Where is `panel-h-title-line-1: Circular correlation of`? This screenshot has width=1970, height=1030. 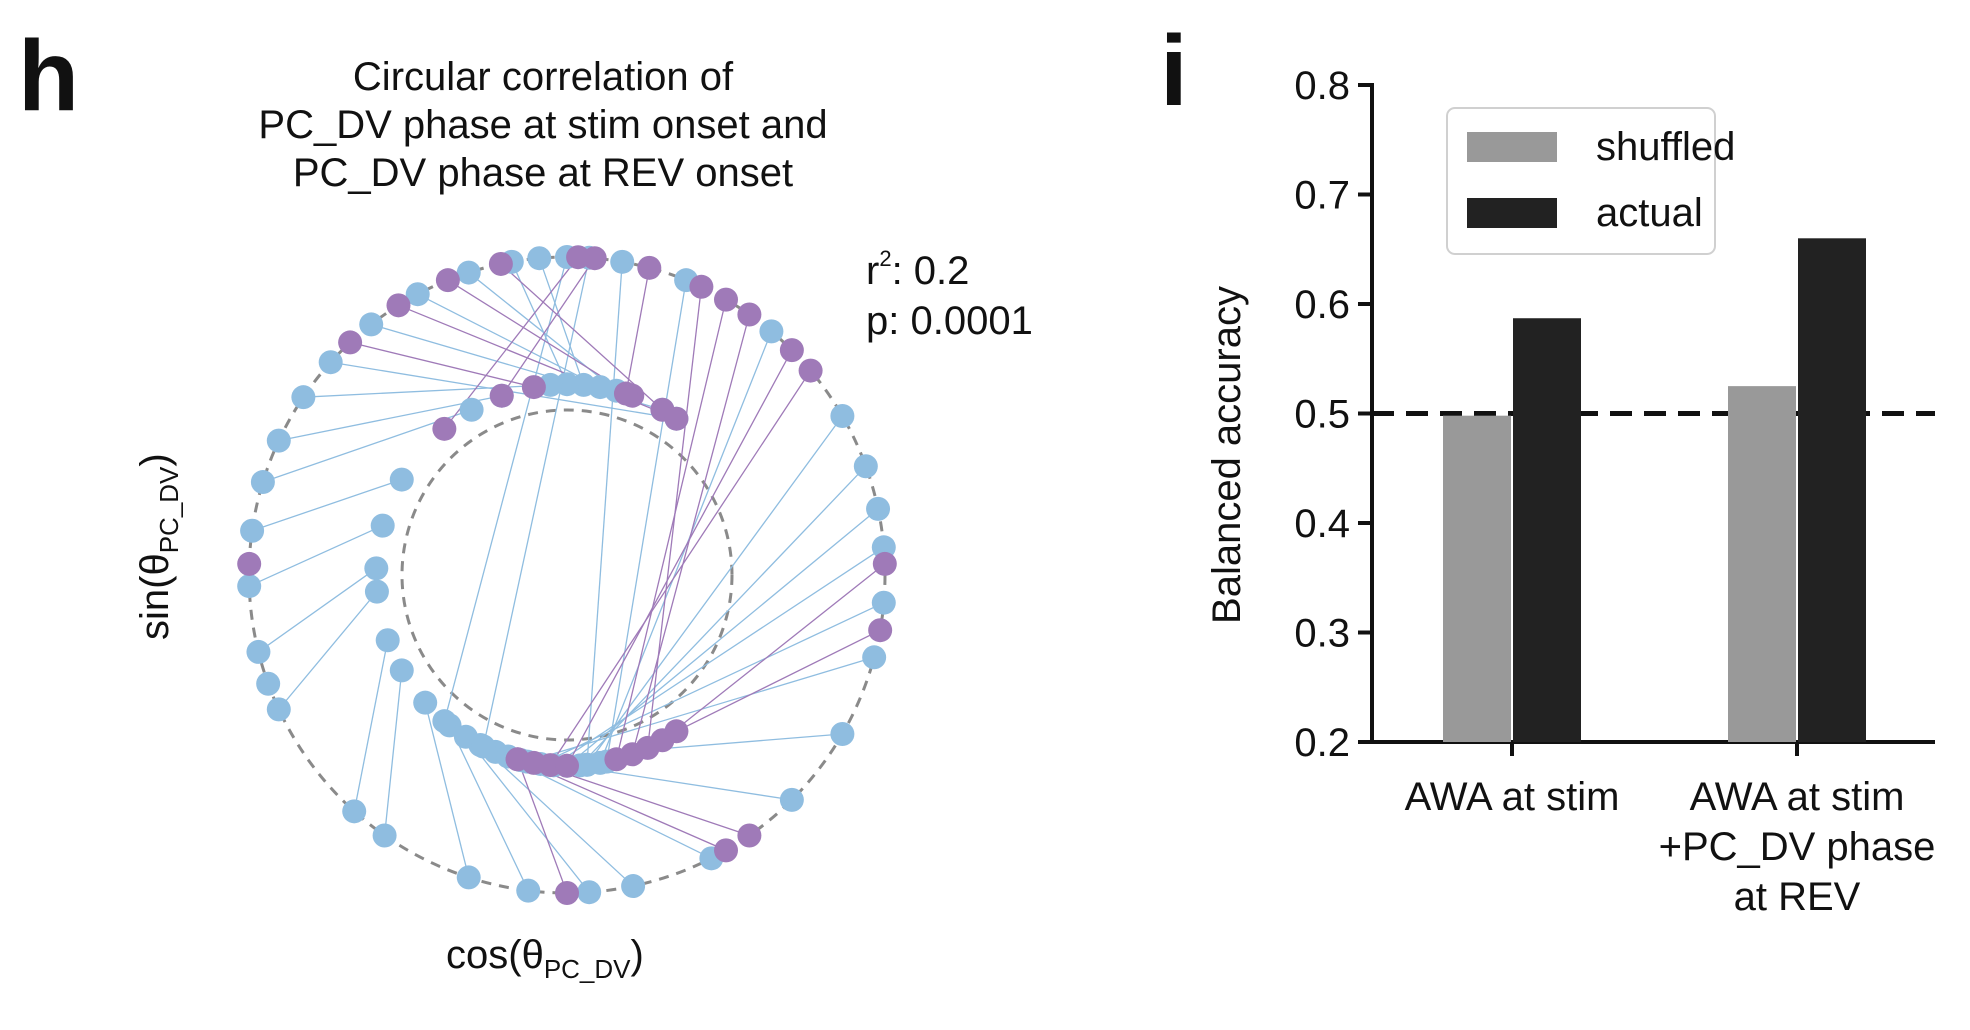
panel-h-title-line-1: Circular correlation of is located at coordinates (543, 77).